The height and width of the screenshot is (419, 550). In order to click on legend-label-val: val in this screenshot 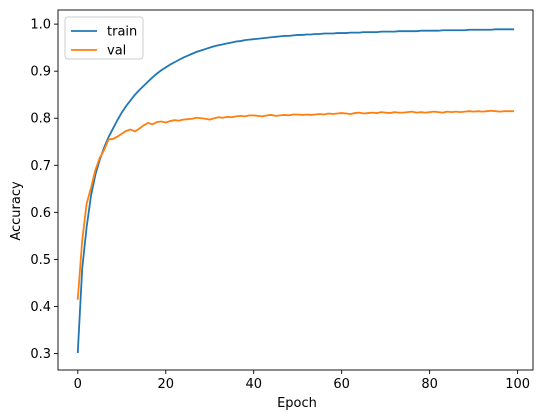, I will do `click(116, 51)`.